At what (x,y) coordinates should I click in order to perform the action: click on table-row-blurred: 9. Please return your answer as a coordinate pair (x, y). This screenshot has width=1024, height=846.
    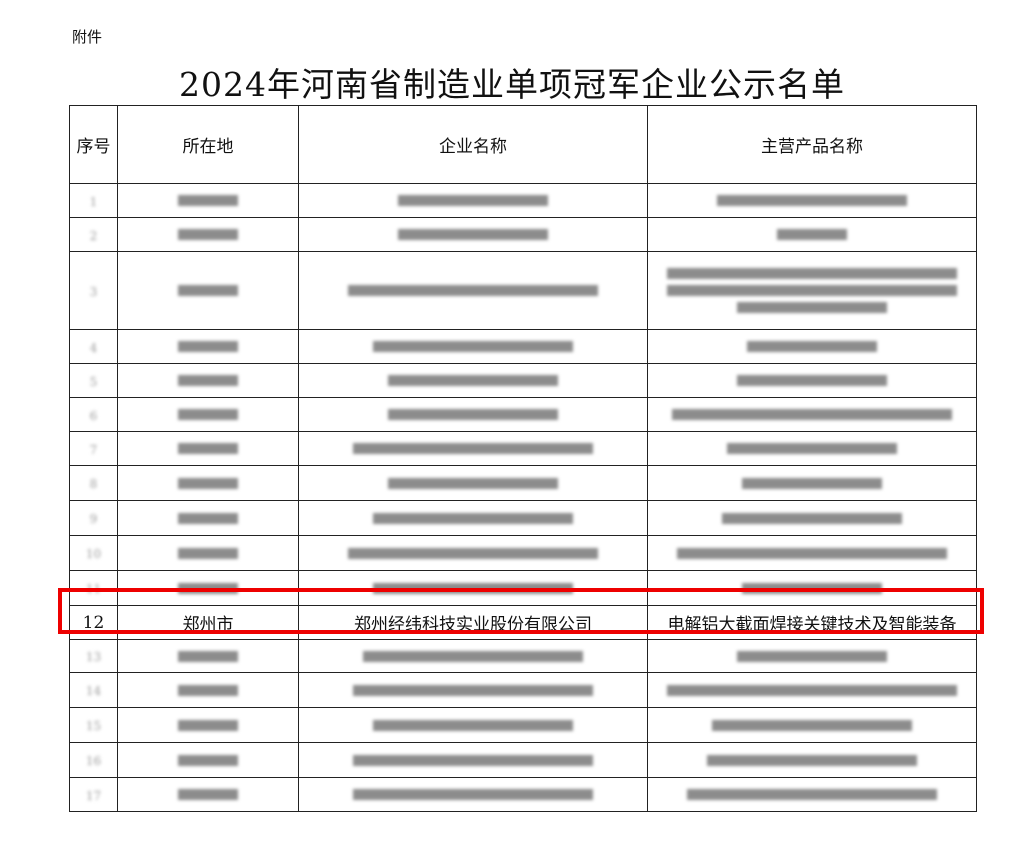
    Looking at the image, I should click on (523, 518).